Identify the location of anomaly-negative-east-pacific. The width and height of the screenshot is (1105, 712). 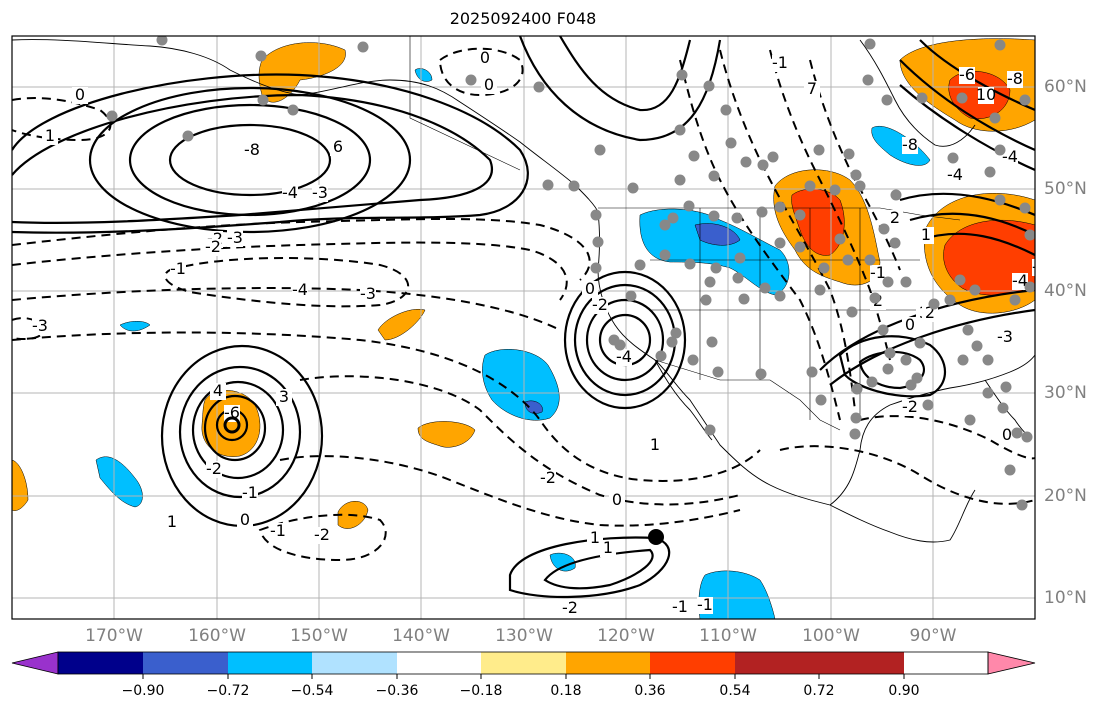
(521, 385).